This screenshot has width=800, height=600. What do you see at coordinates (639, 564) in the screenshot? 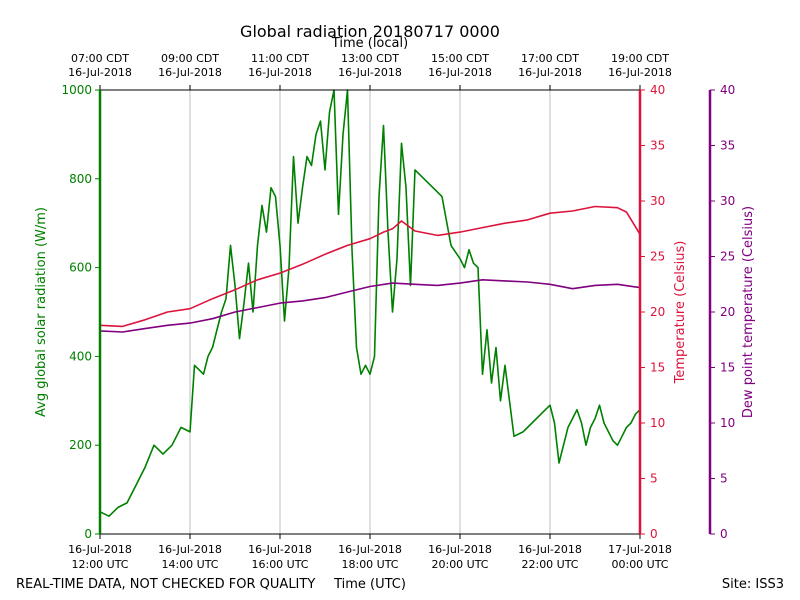
I see `bottom-tick-time: 00:00 UTC` at bounding box center [639, 564].